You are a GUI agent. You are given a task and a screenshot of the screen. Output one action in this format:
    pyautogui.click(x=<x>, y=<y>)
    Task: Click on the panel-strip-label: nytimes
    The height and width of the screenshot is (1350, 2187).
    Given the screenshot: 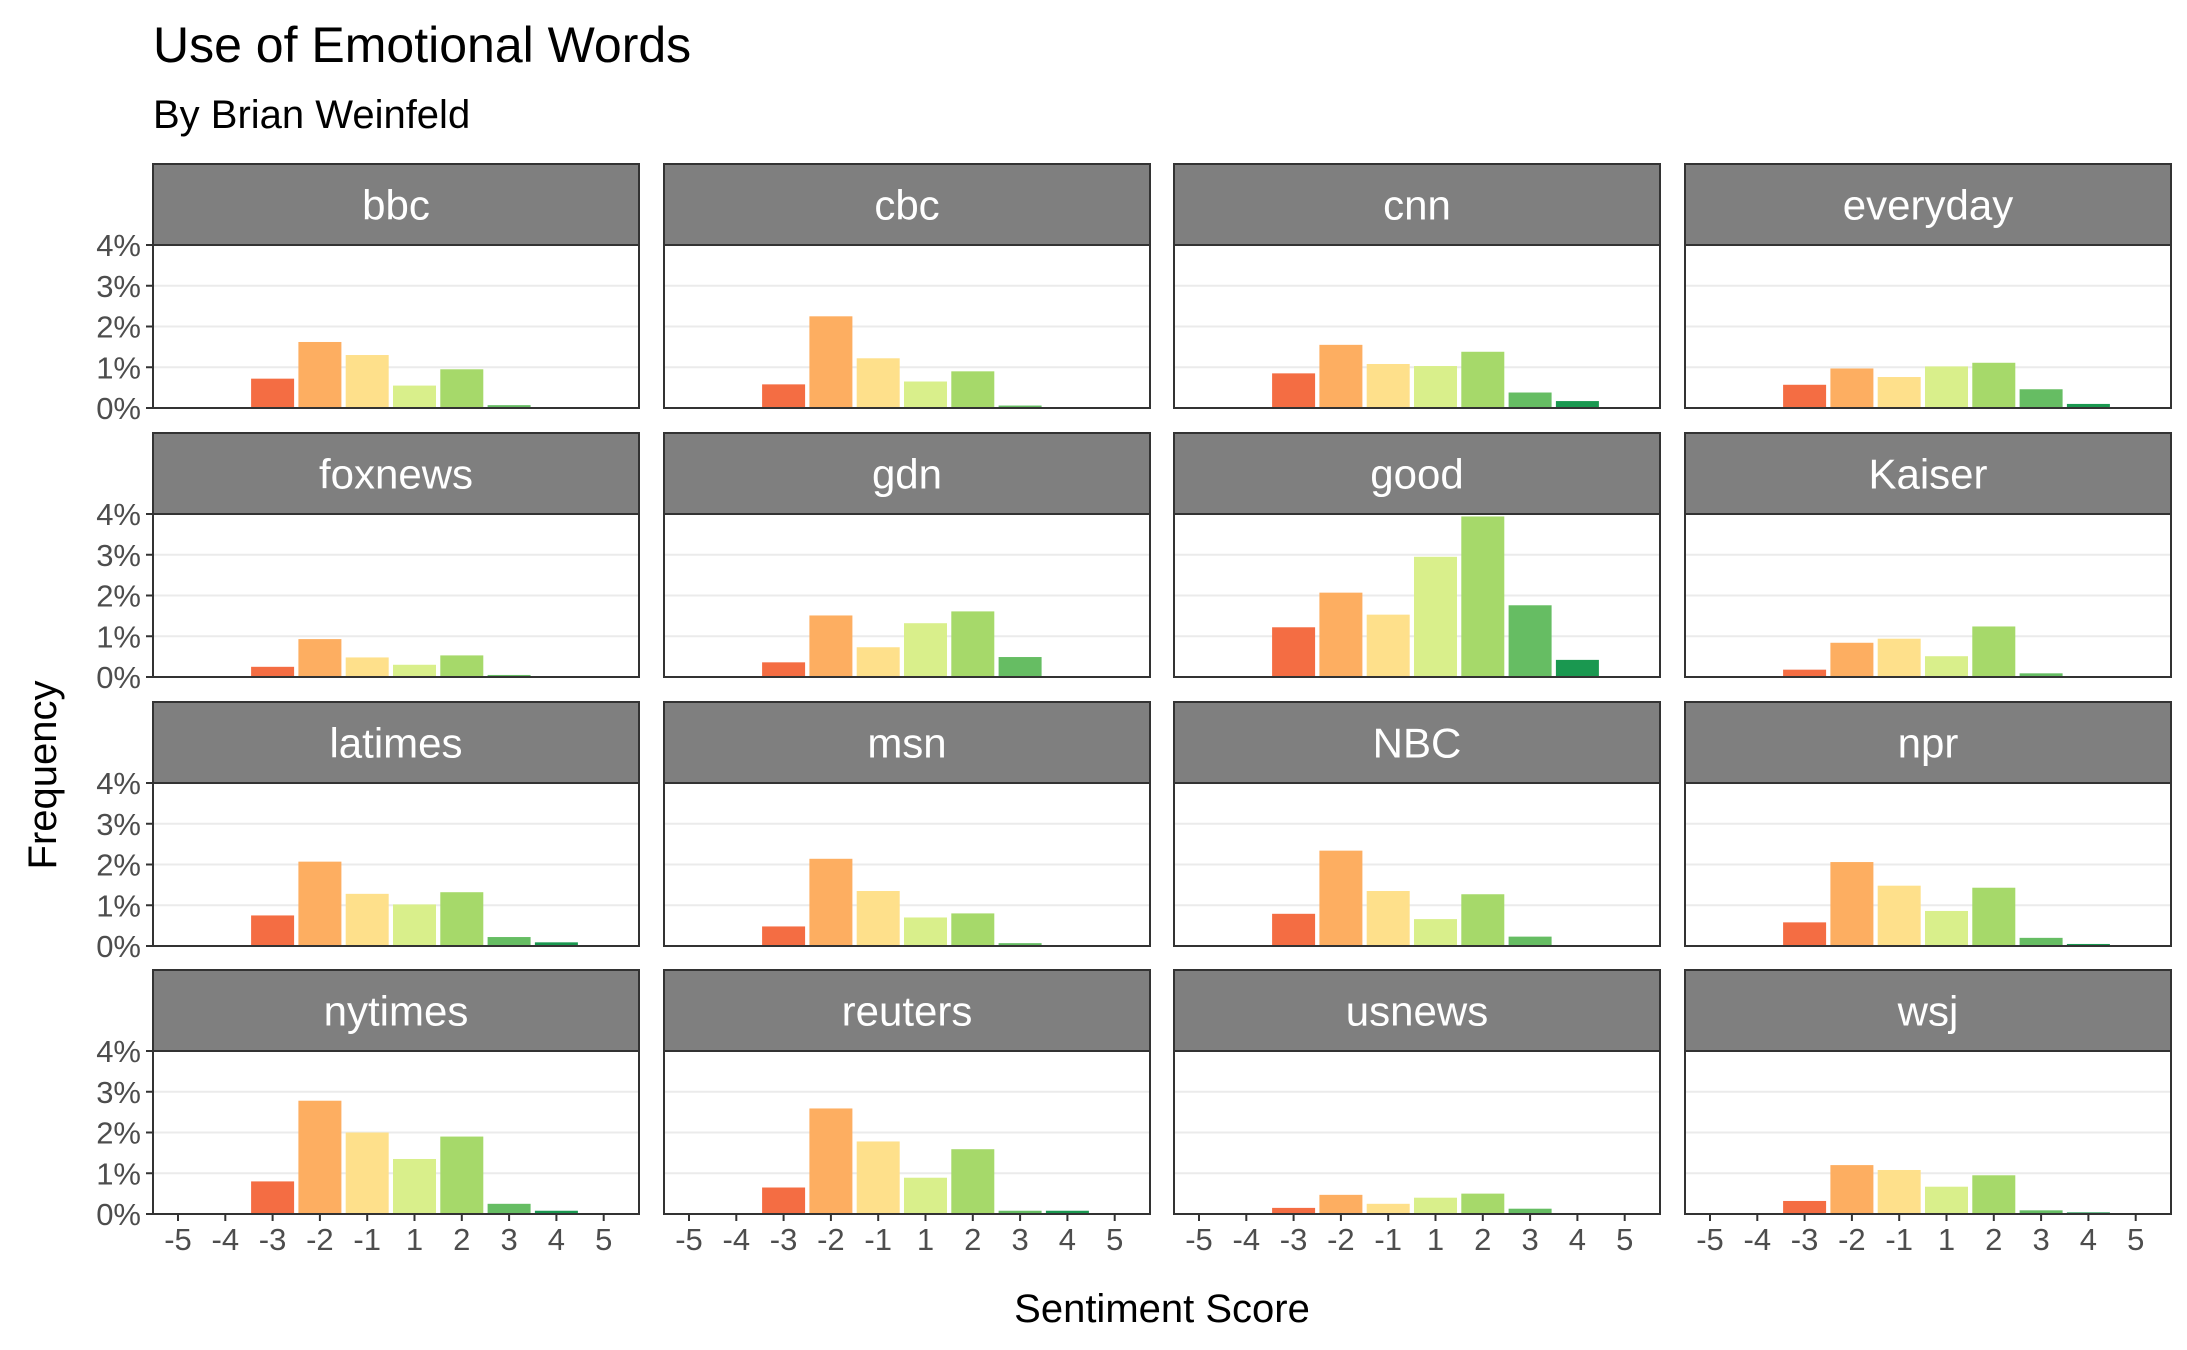 What is the action you would take?
    pyautogui.click(x=396, y=1011)
    